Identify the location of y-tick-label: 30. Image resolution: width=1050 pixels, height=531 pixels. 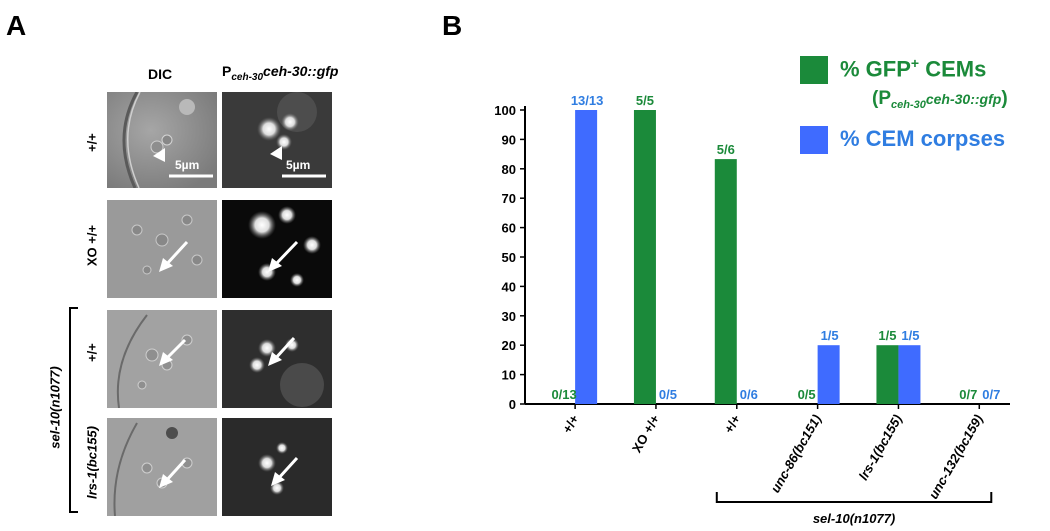
(509, 316).